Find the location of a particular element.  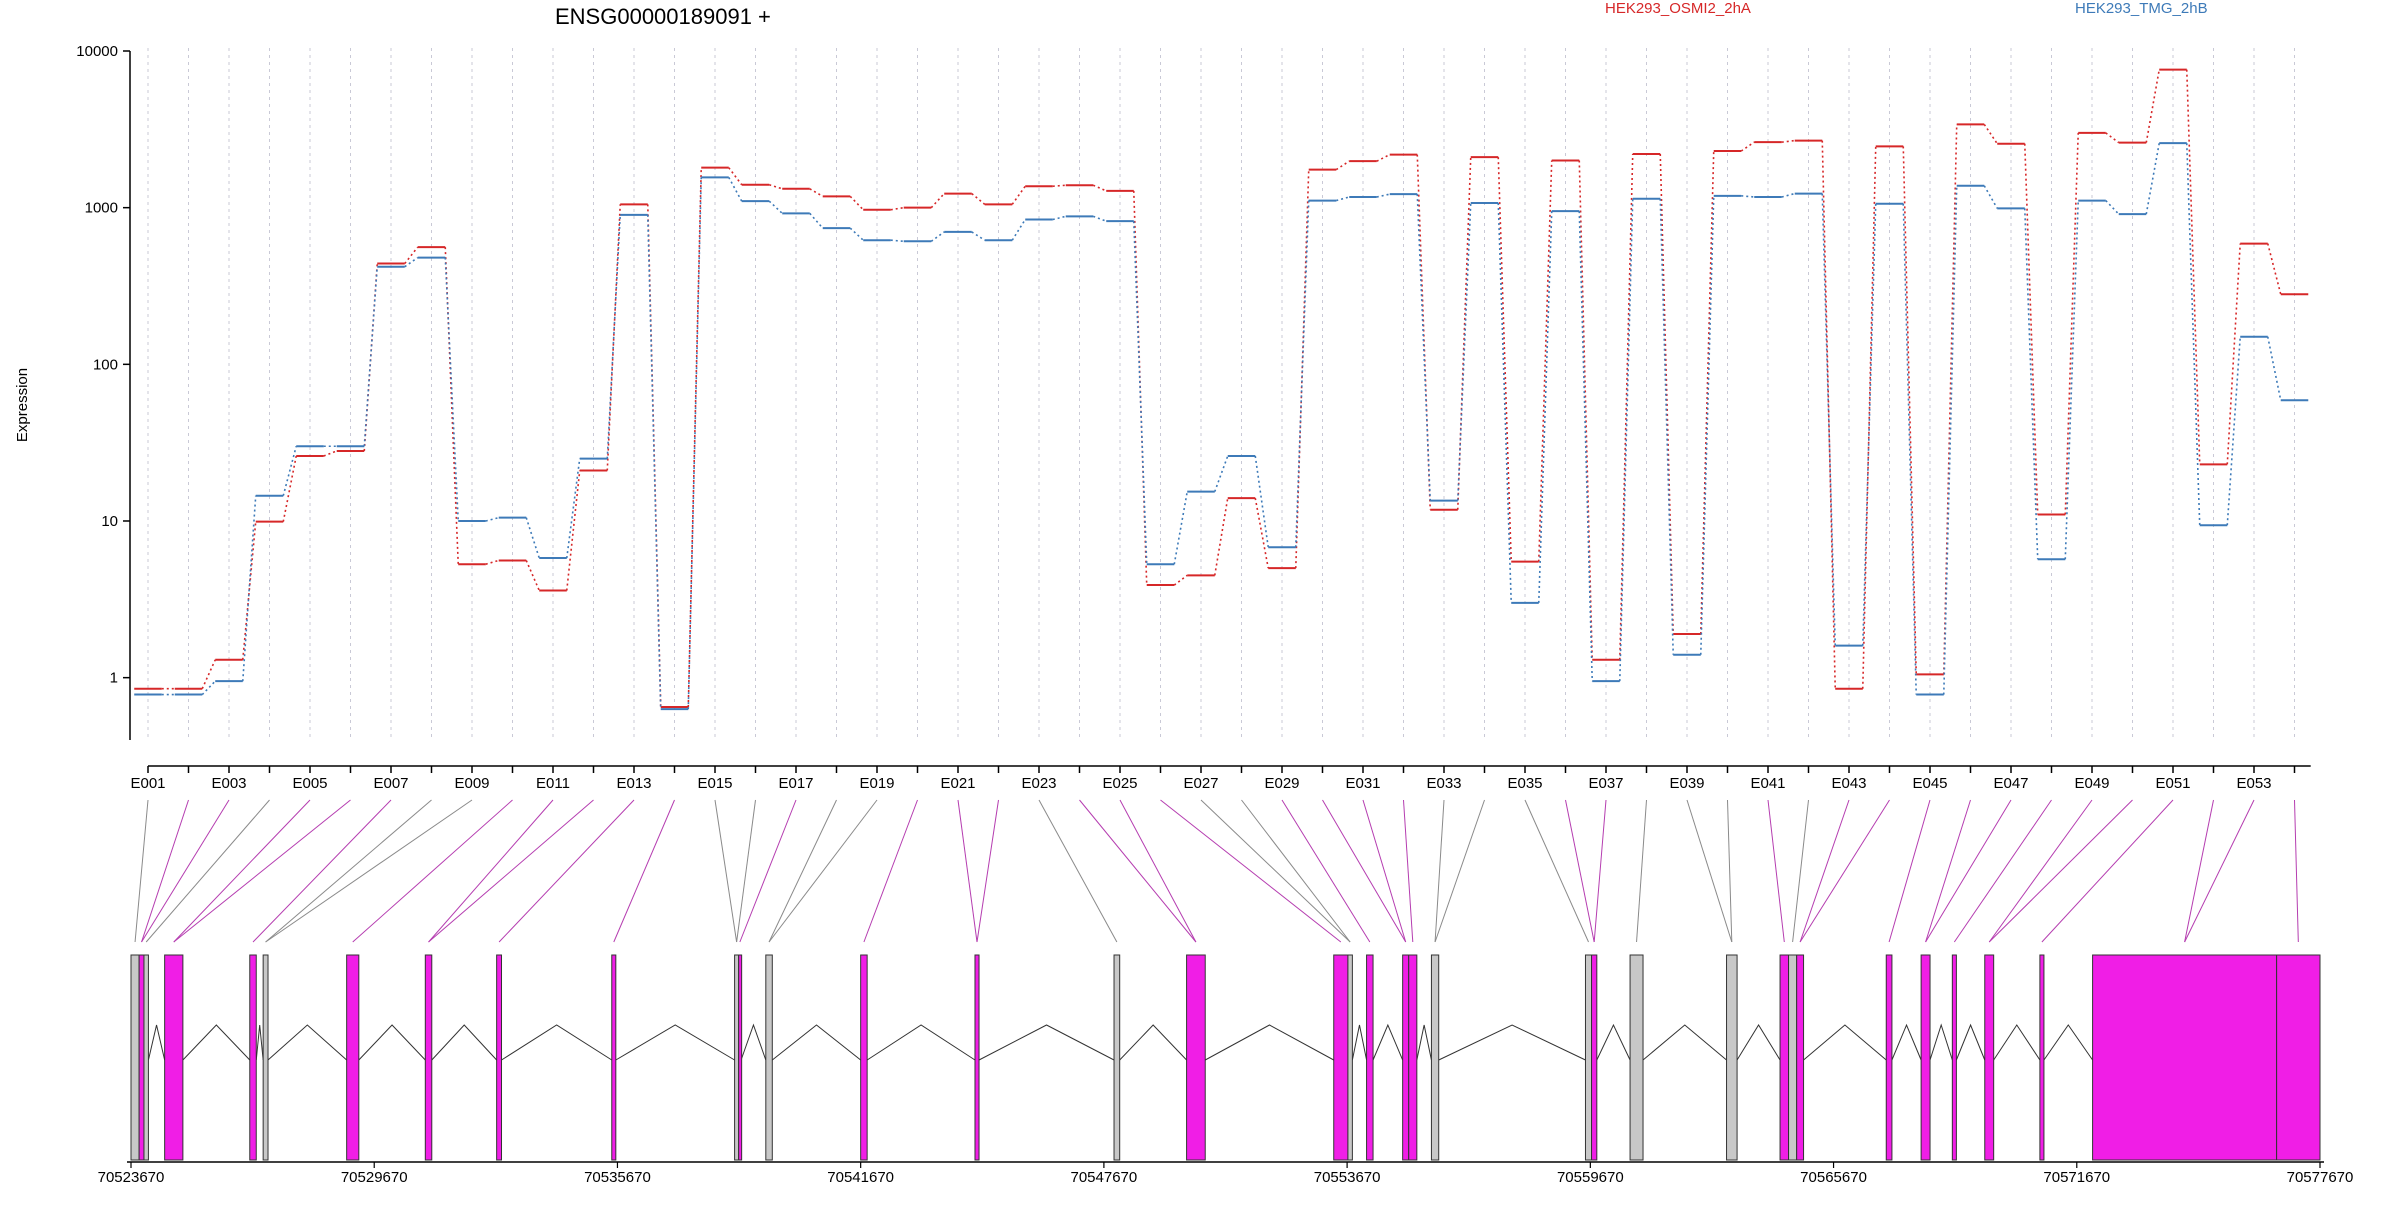

y-tick-label: 10 is located at coordinates (109, 521).